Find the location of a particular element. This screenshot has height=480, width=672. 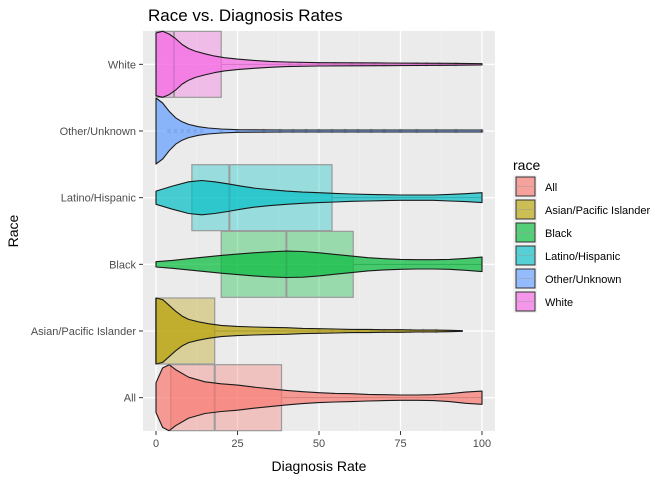

legend-label: White is located at coordinates (559, 303).